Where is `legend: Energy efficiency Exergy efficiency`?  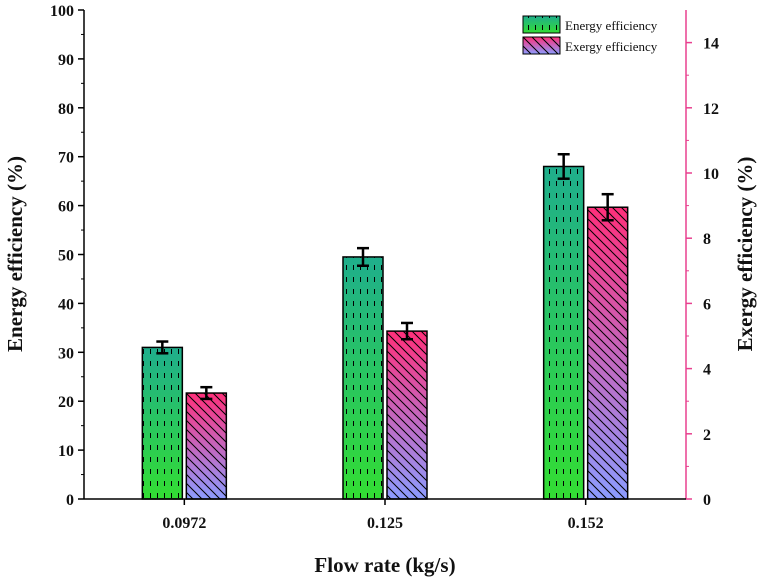 legend: Energy efficiency Exergy efficiency is located at coordinates (590, 35).